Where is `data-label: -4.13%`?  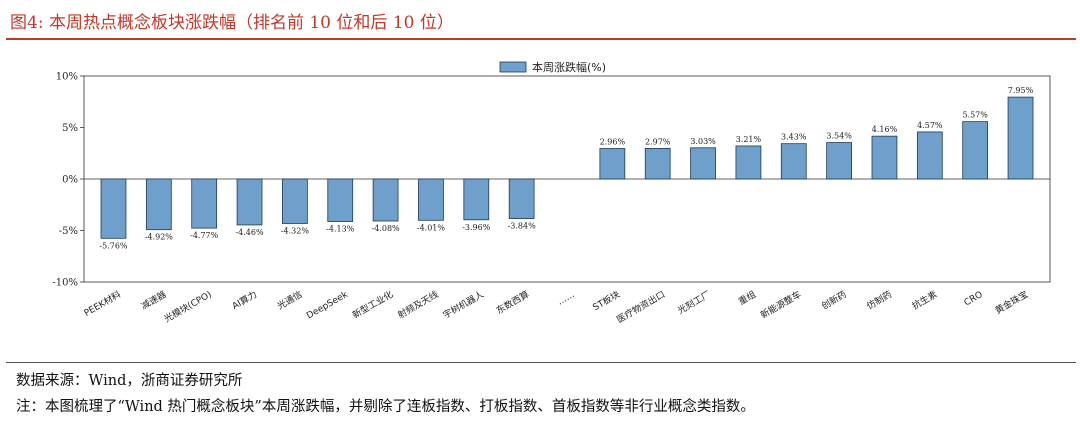
data-label: -4.13% is located at coordinates (340, 229).